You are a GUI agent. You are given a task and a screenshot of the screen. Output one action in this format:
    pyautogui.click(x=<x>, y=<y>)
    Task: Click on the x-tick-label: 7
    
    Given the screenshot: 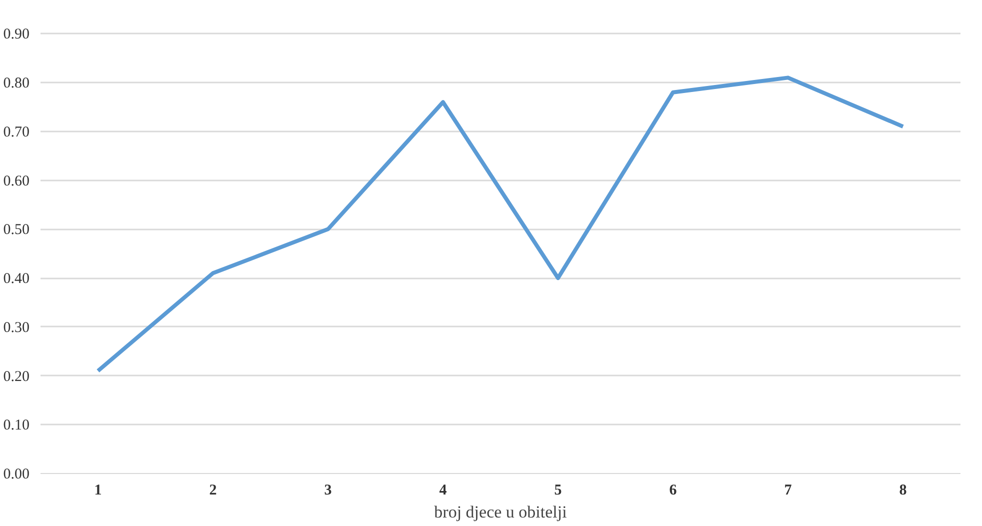 What is the action you would take?
    pyautogui.click(x=788, y=490)
    